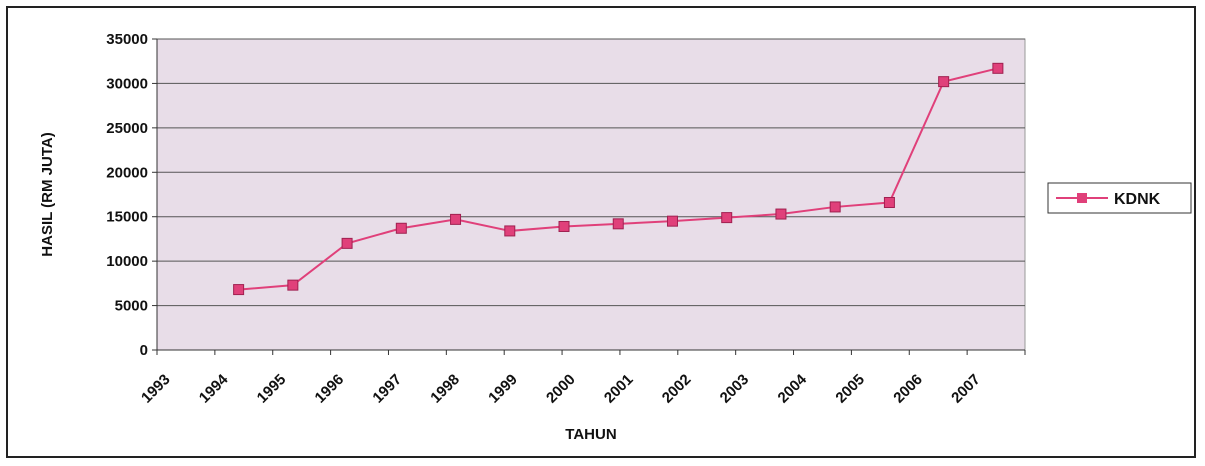 This screenshot has height=466, width=1205. Describe the element at coordinates (127, 128) in the screenshot. I see `y-tick-label: 25000` at that location.